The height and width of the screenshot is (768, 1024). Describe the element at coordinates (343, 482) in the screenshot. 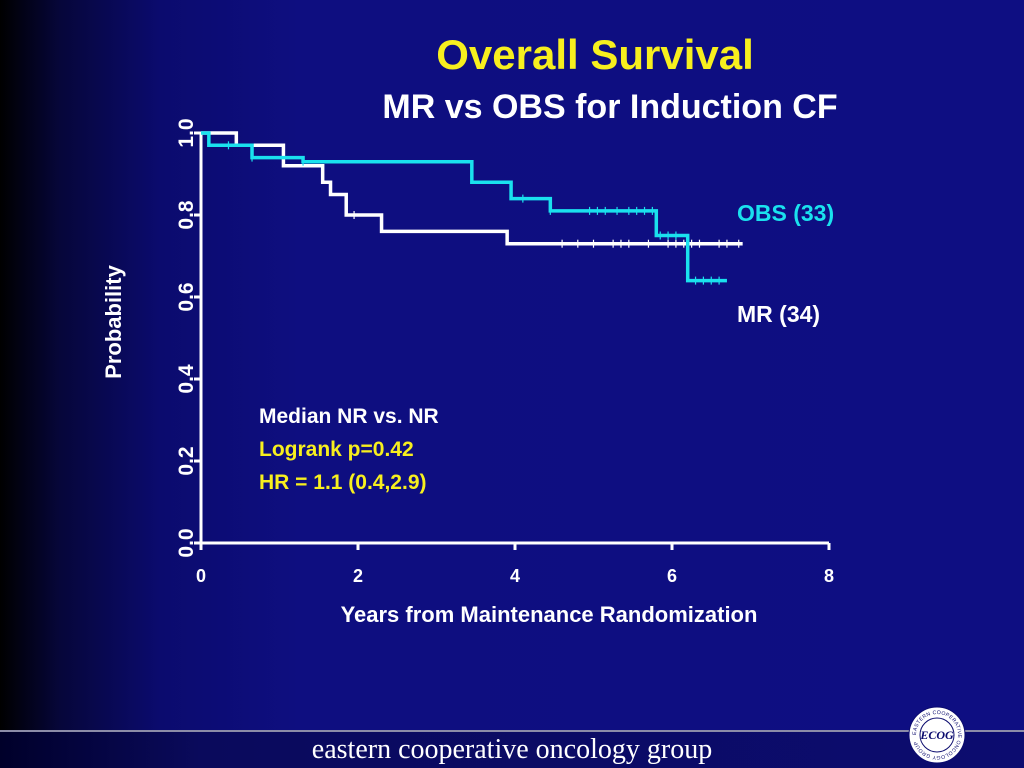

I see `annotation-hazard-ratio: HR = 1.1 (0.4,2.9)` at that location.